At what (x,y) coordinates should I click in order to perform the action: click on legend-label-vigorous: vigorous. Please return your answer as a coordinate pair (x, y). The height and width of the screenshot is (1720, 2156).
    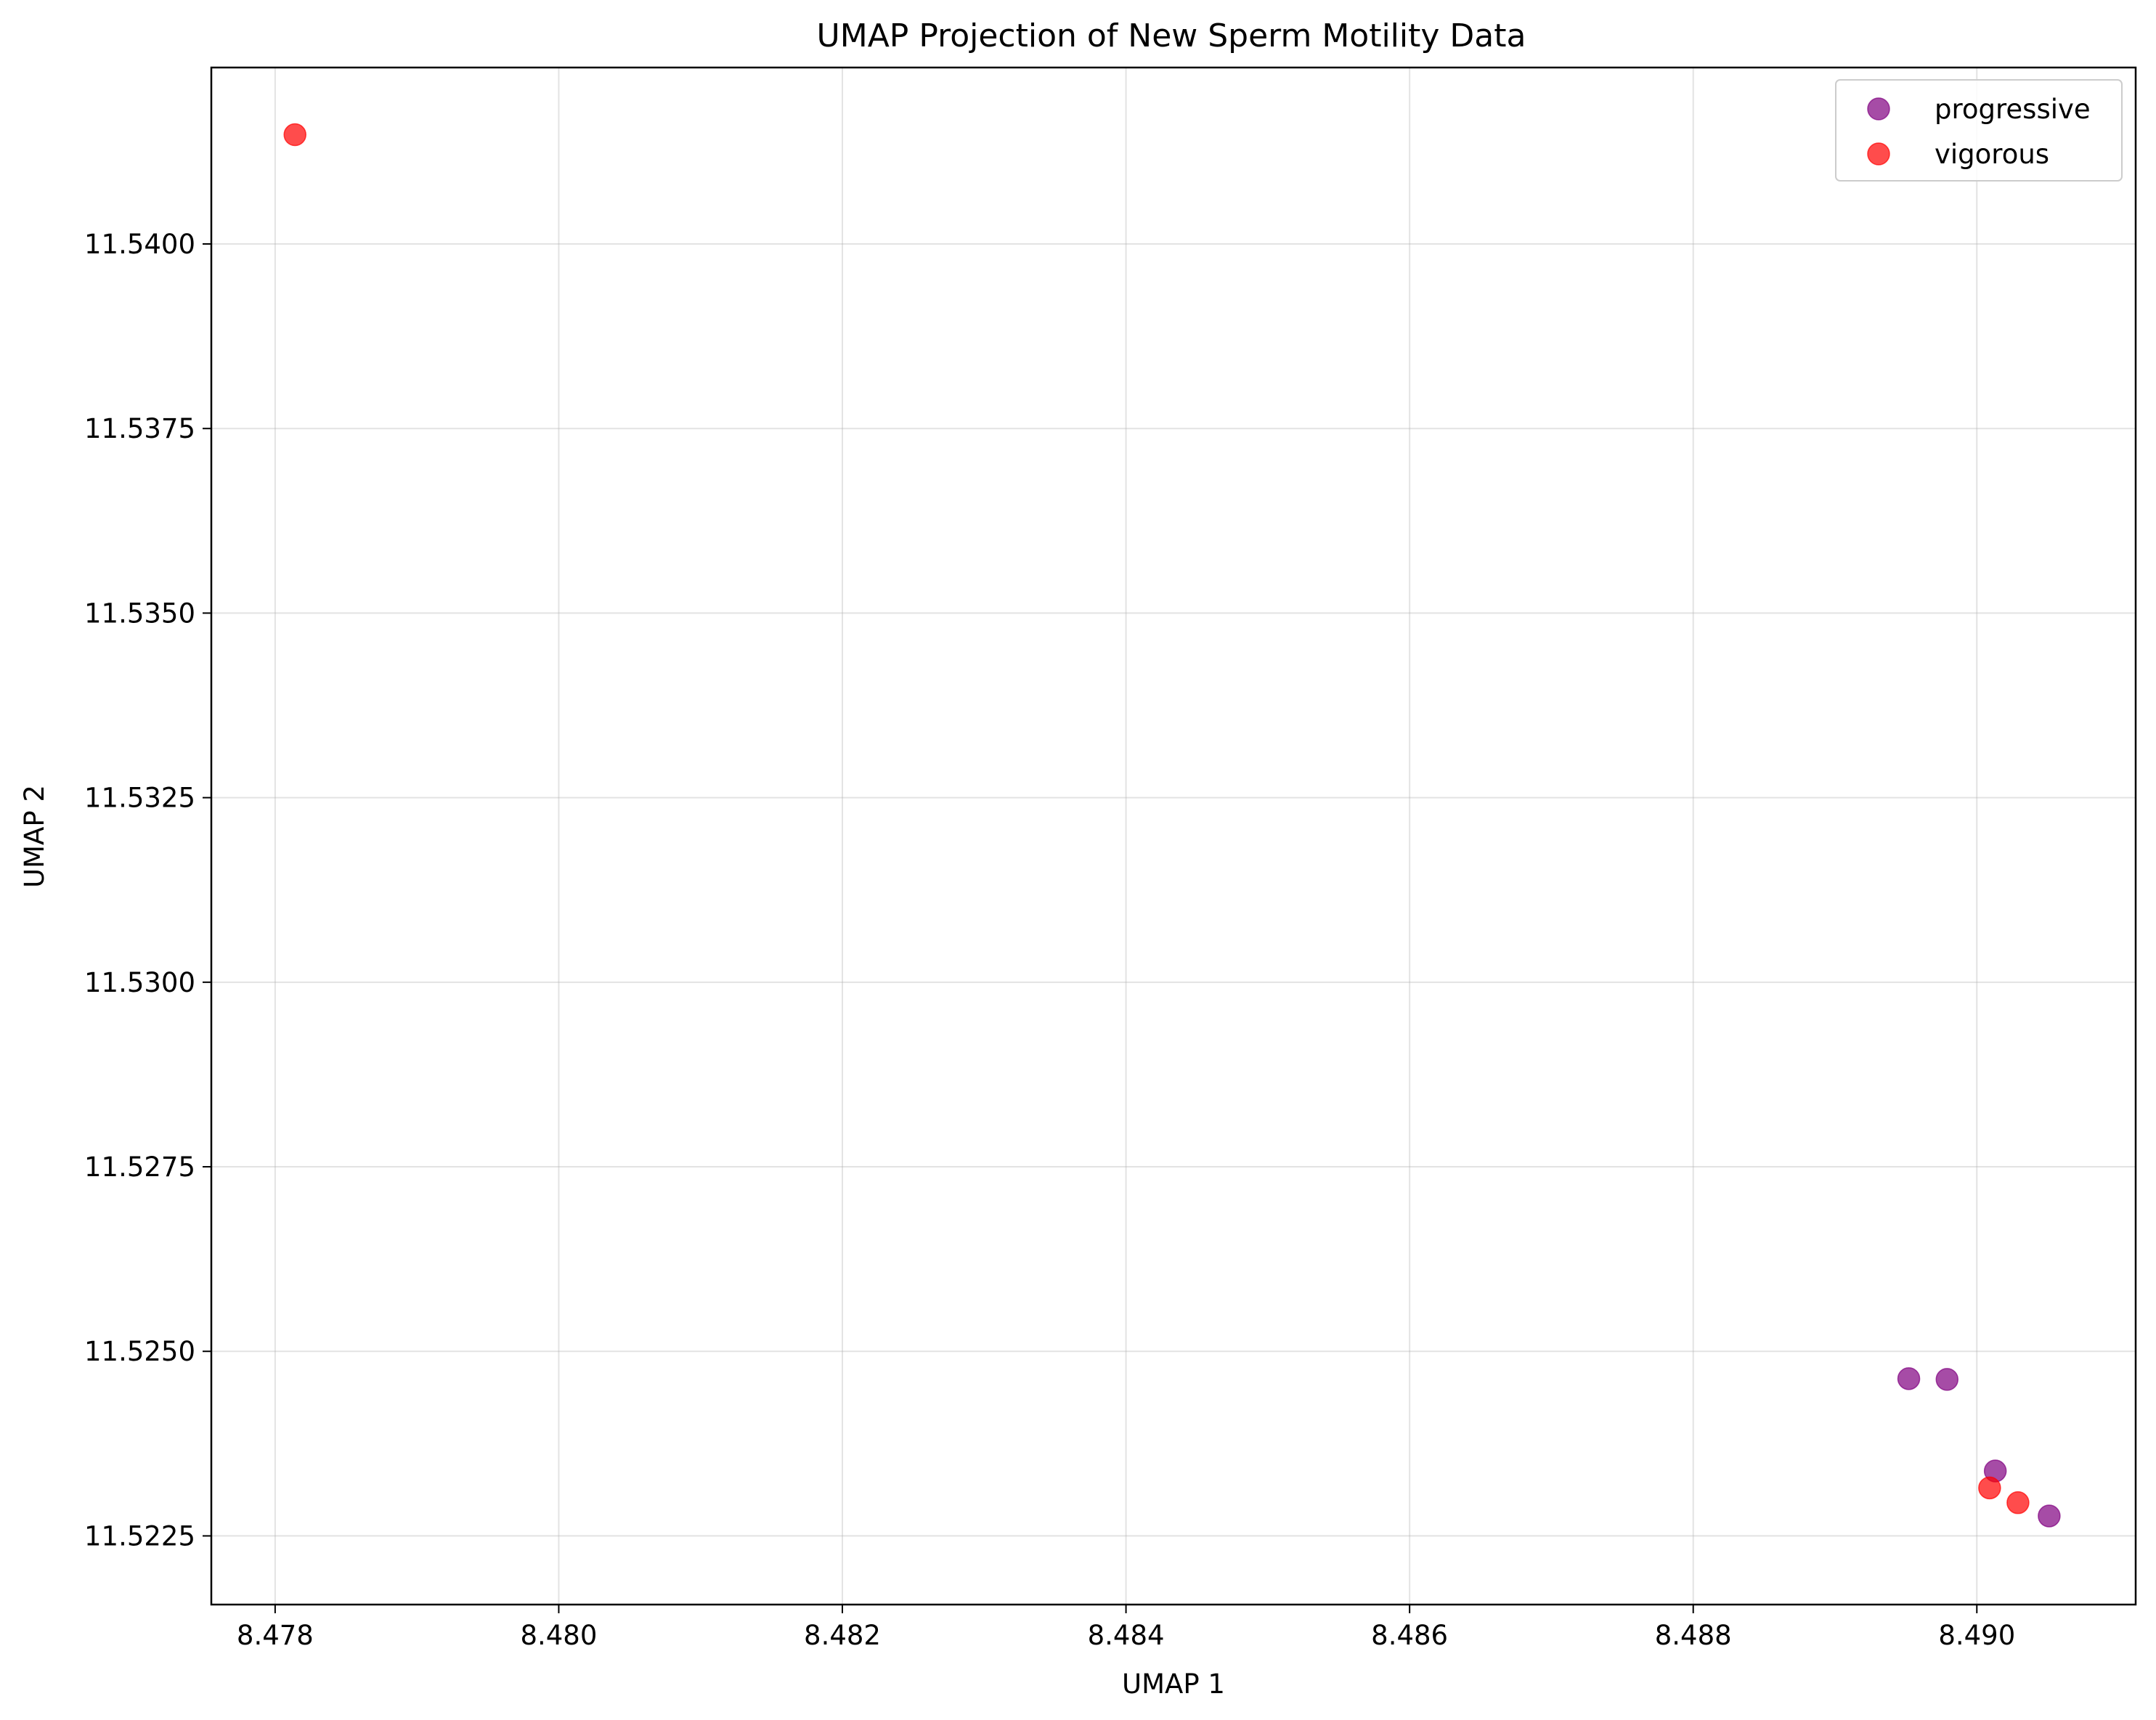
    Looking at the image, I should click on (1992, 155).